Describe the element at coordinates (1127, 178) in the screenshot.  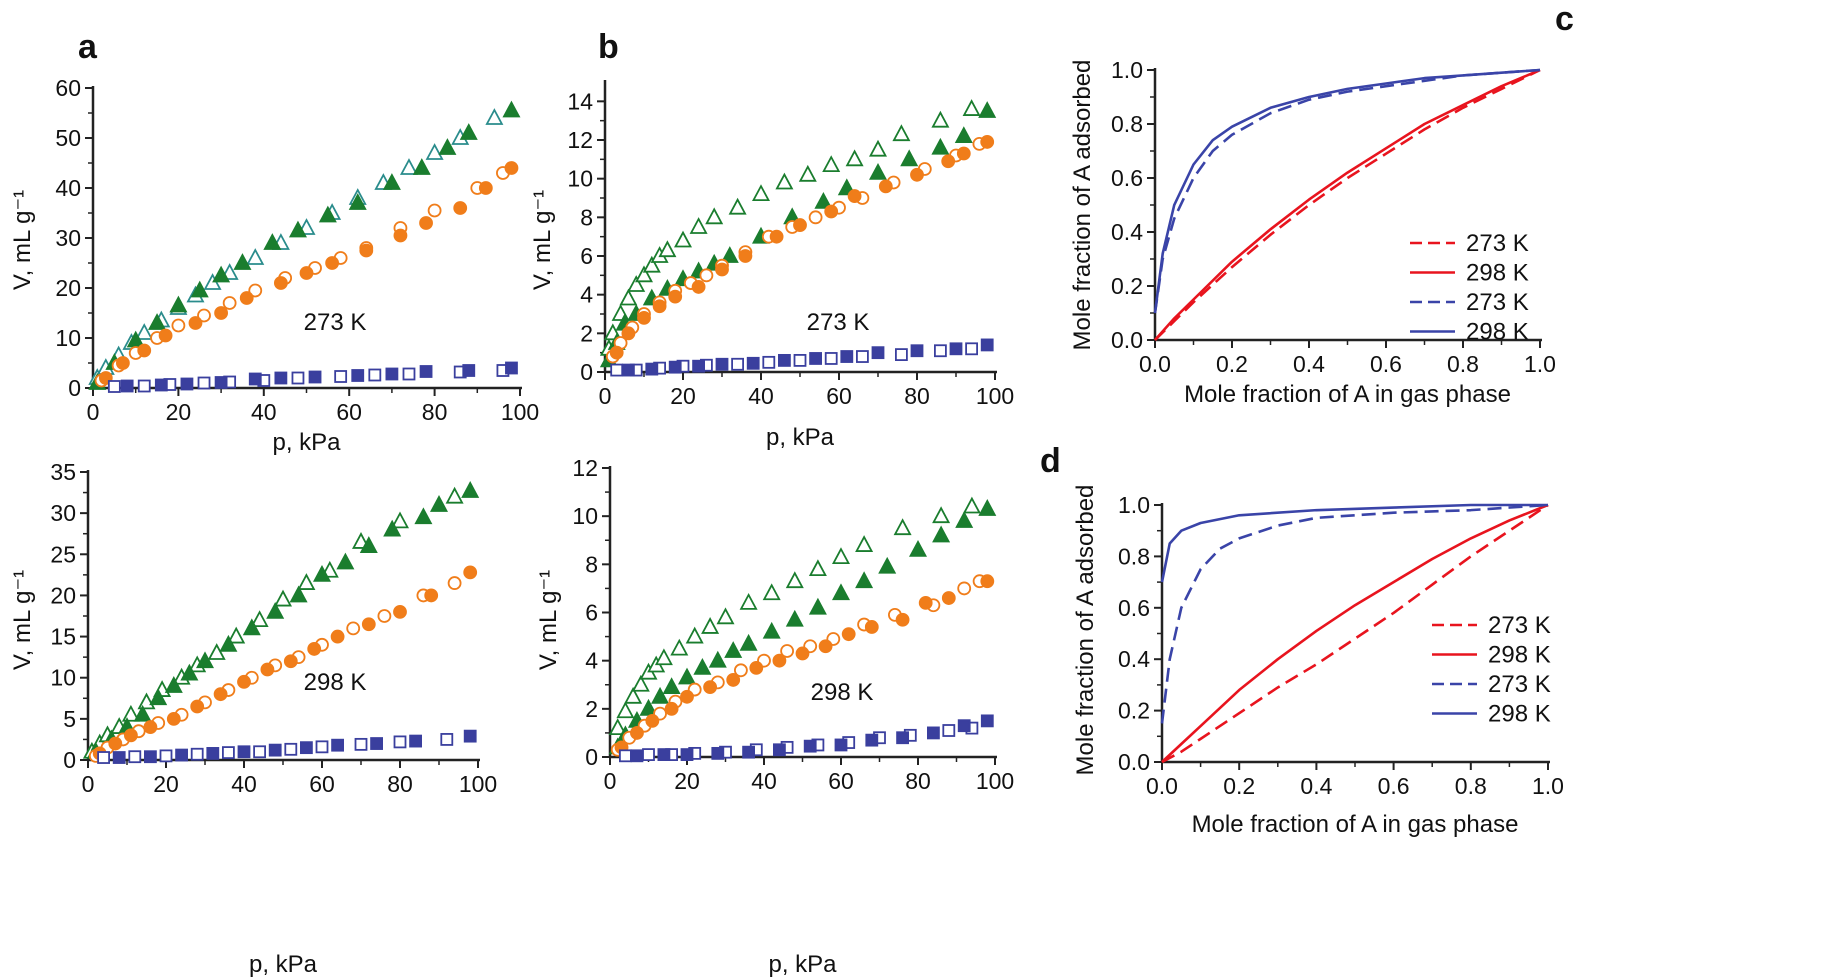
I see `y-tick-label: 0.6` at that location.